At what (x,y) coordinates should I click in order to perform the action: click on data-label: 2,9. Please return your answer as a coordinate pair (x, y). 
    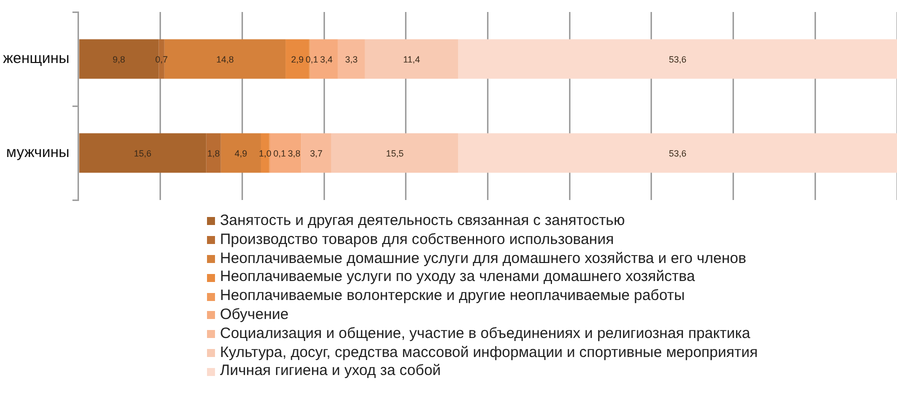
    Looking at the image, I should click on (297, 59).